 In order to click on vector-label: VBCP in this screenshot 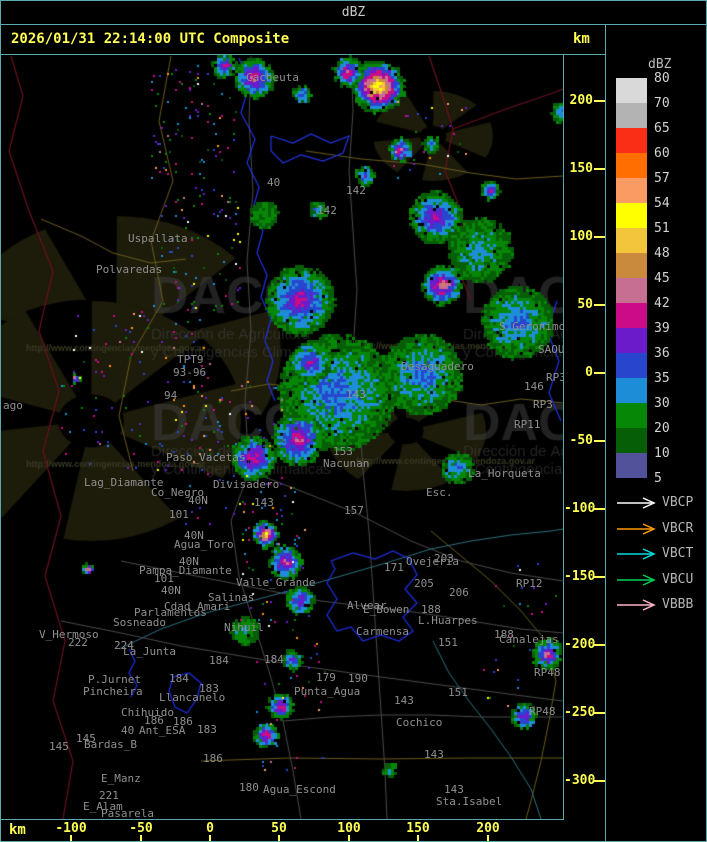, I will do `click(678, 502)`.